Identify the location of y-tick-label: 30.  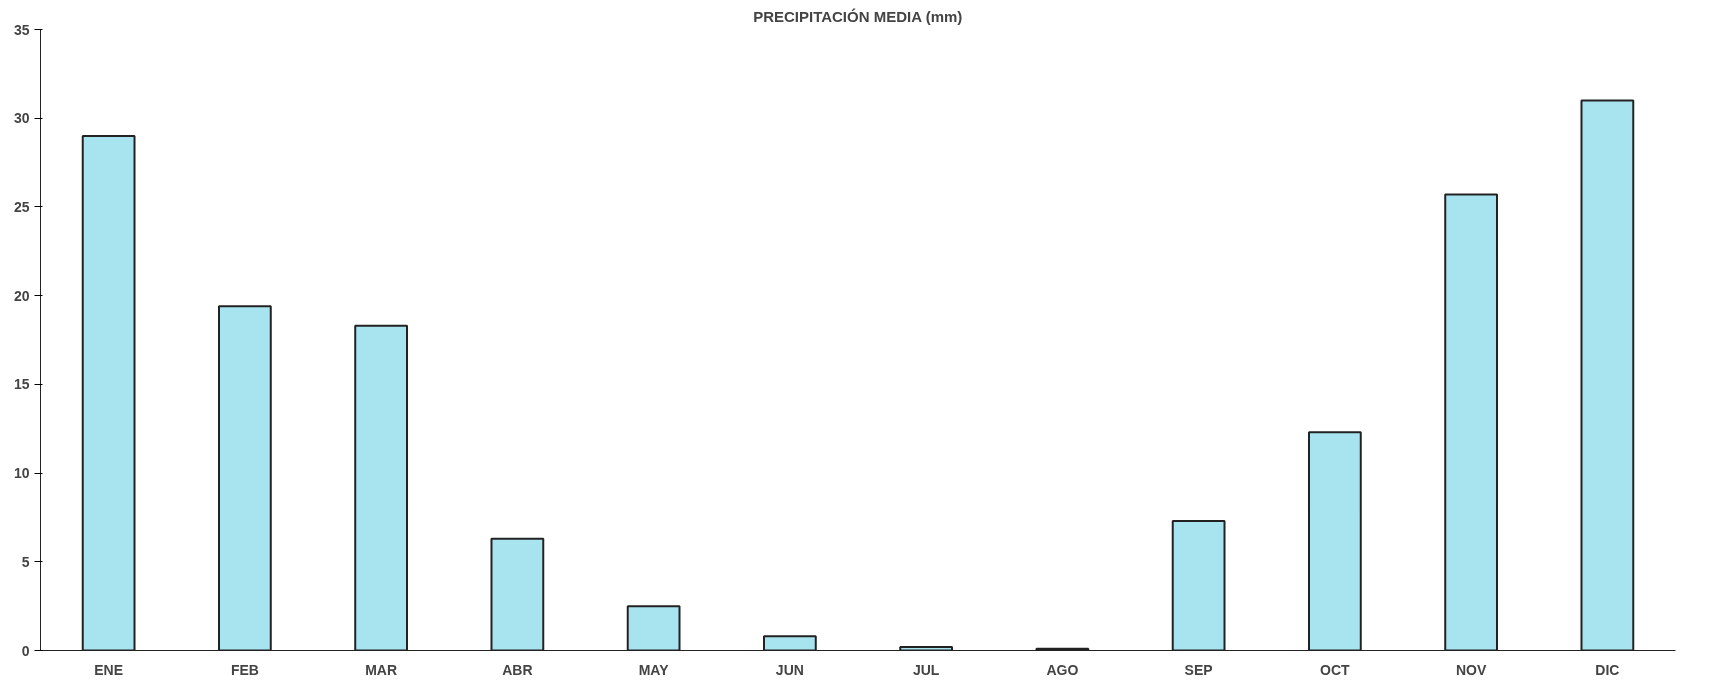
(21, 118).